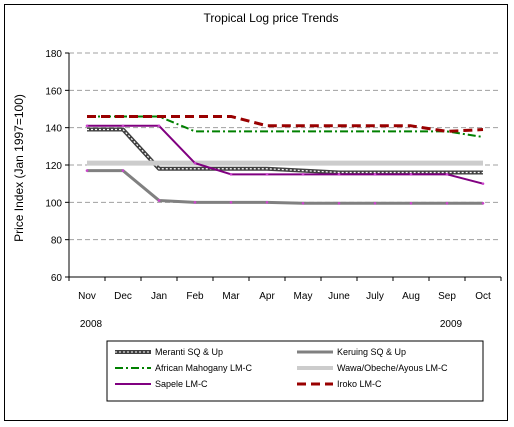 The width and height of the screenshot is (514, 427). Describe the element at coordinates (53, 166) in the screenshot. I see `y-tick-label: 120` at that location.